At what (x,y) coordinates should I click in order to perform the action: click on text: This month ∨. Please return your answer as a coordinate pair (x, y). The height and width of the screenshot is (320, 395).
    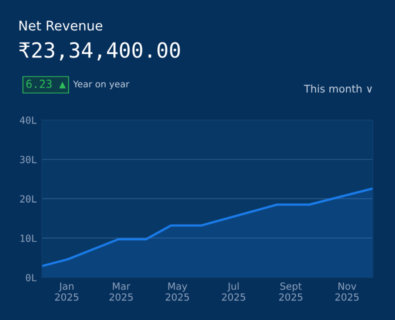
    Looking at the image, I should click on (338, 88).